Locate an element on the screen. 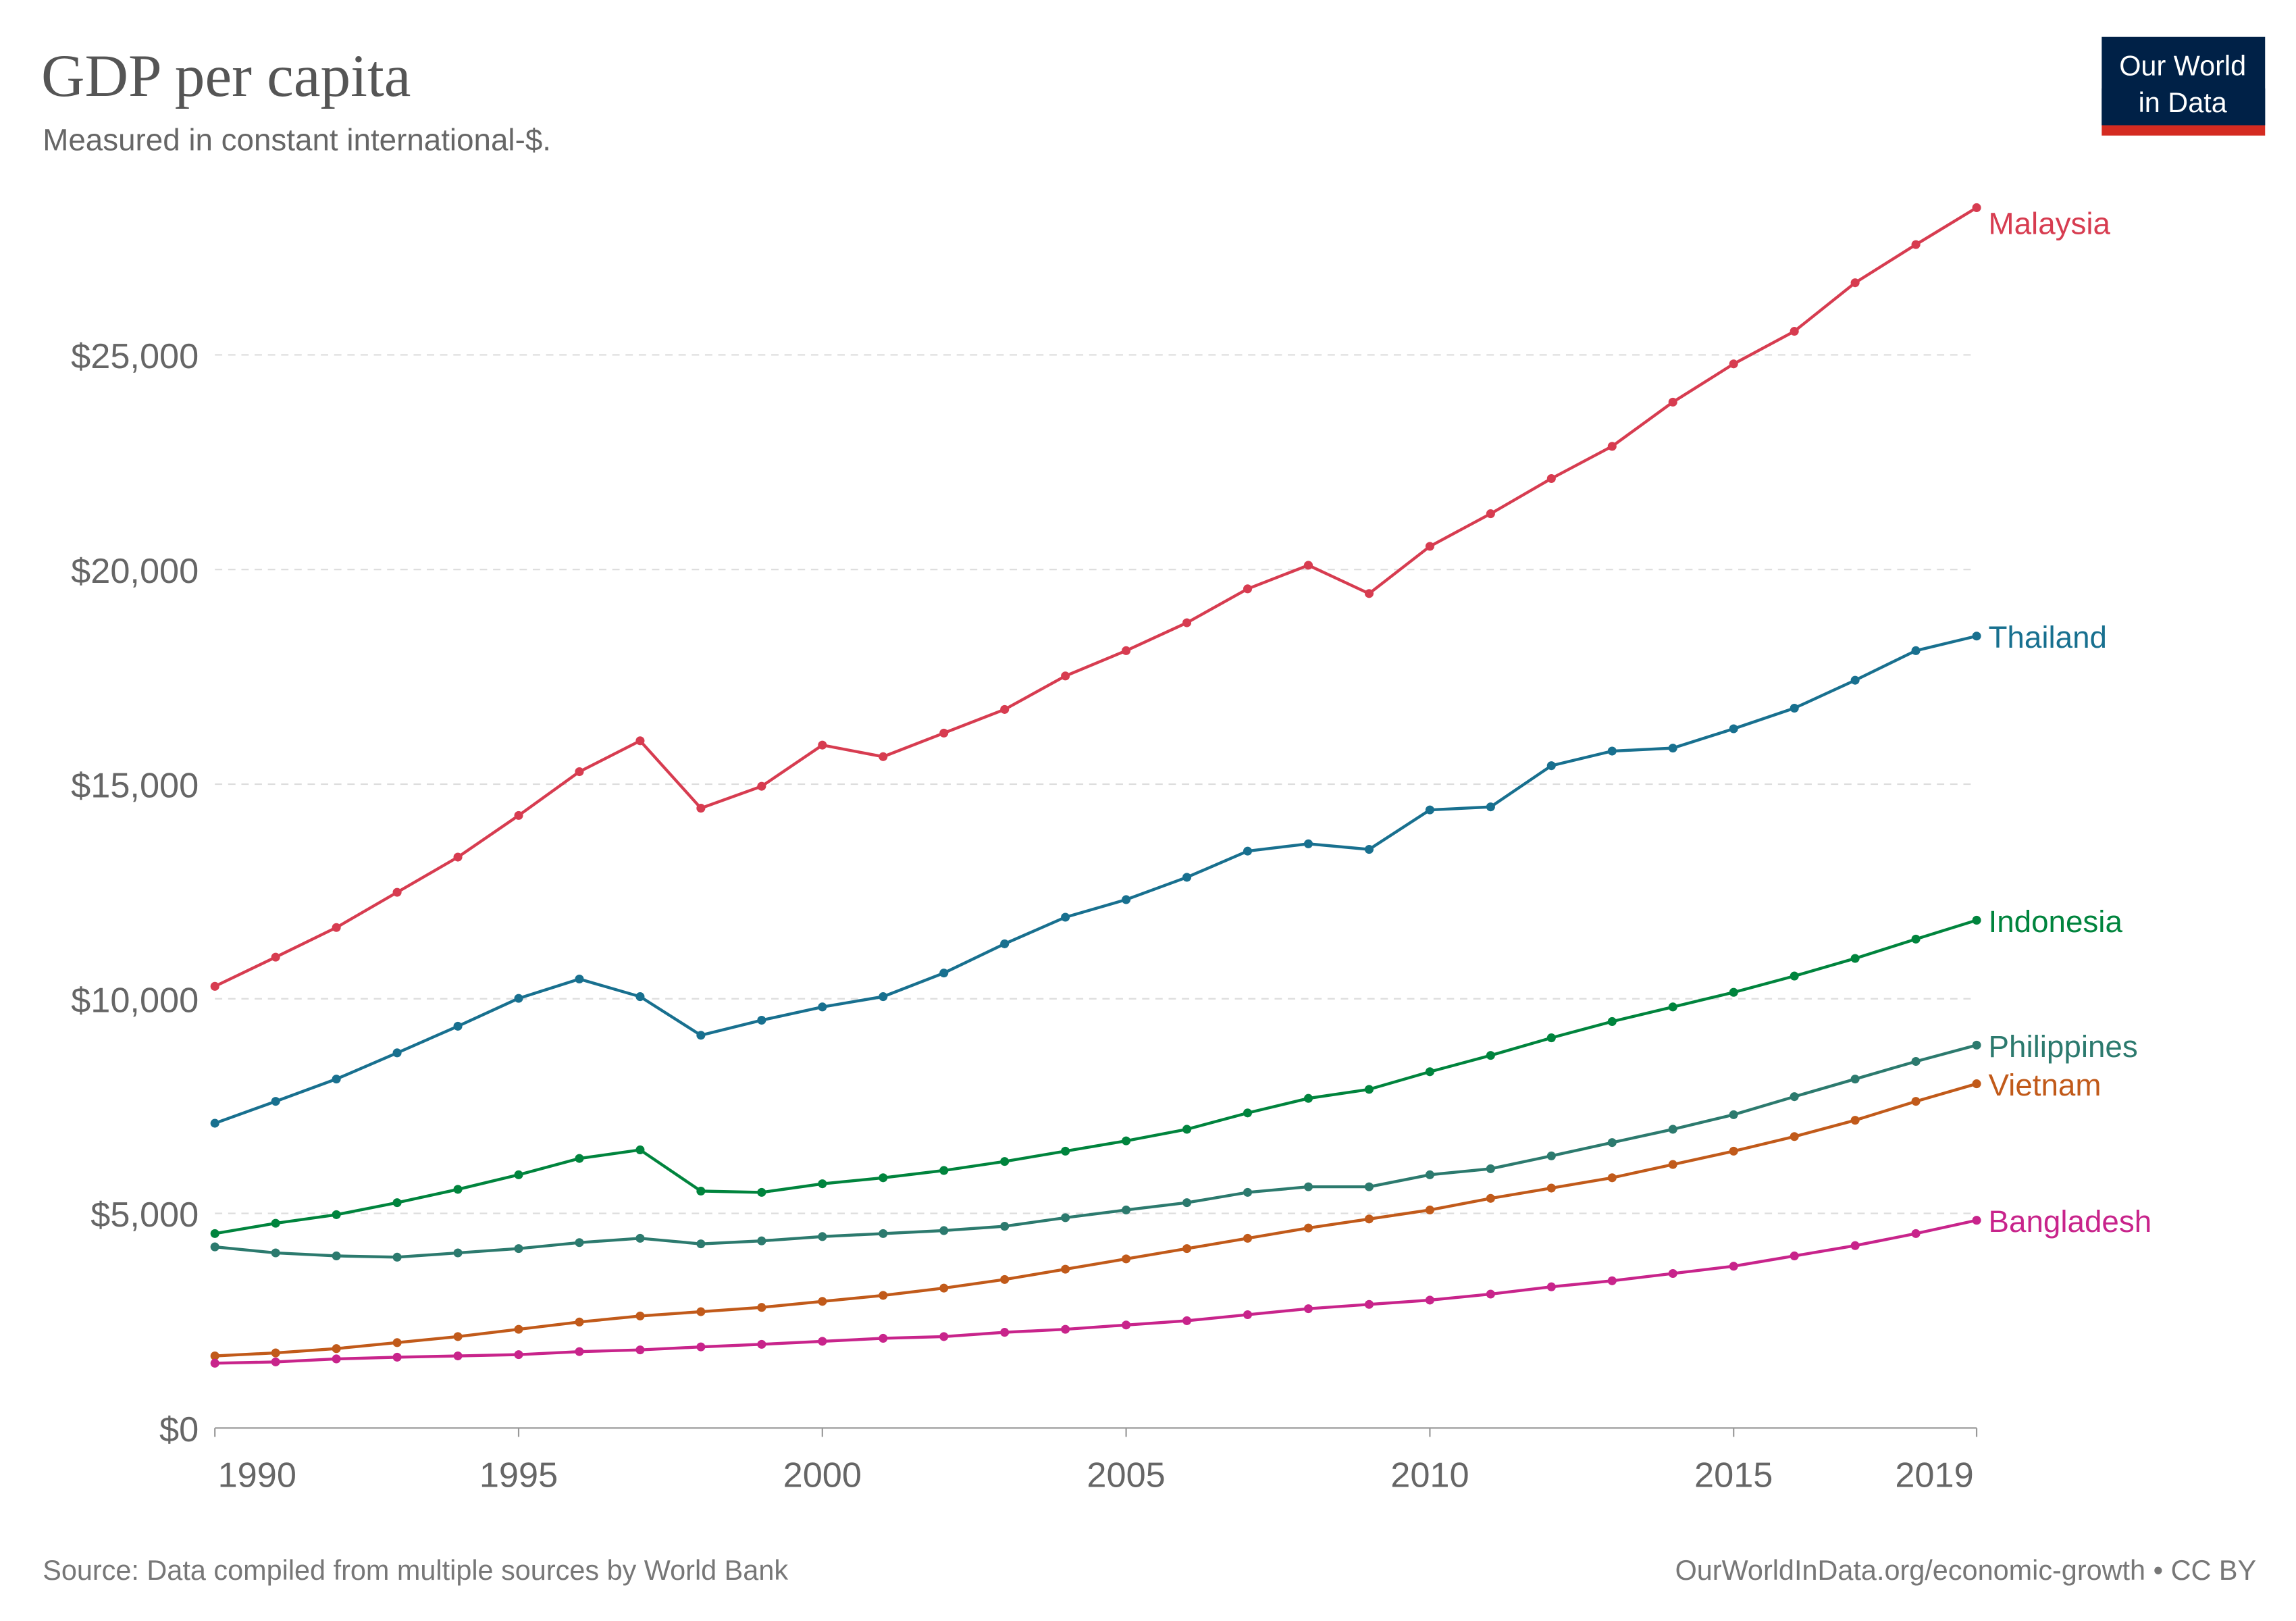 This screenshot has width=2296, height=1621. series-philippines is located at coordinates (1095, 1151).